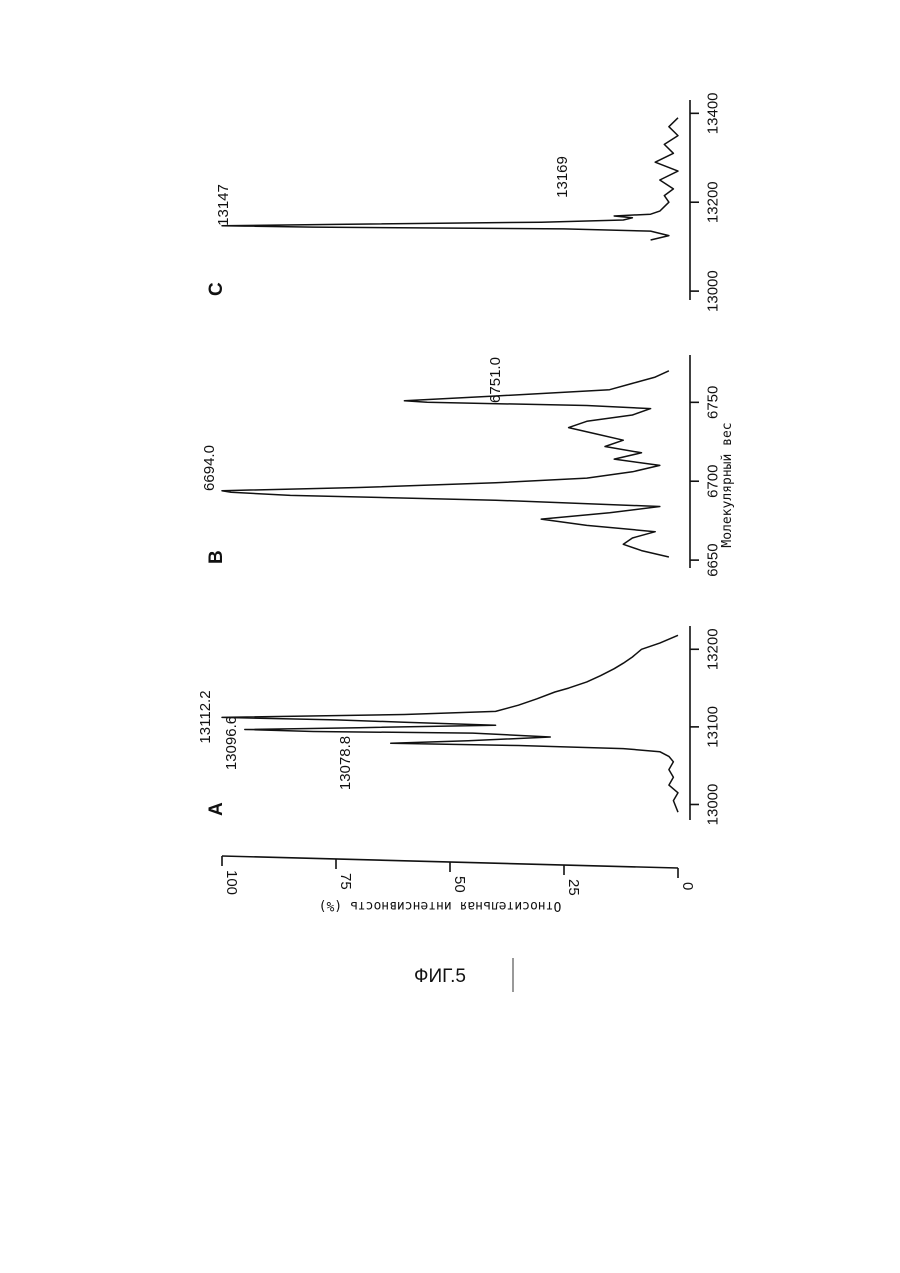 The image size is (900, 1273). I want to click on peak-label-13112: 13112.2, so click(205, 716).